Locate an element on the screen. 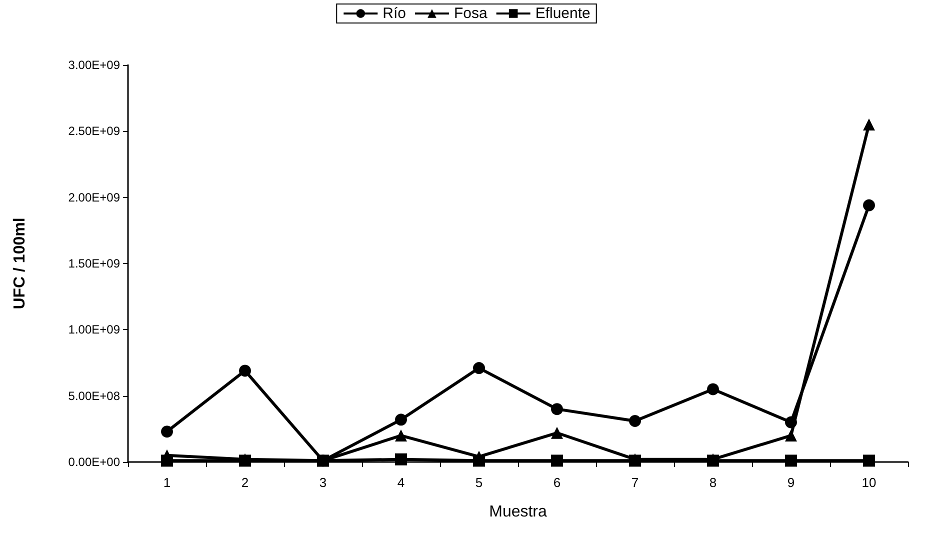 Image resolution: width=933 pixels, height=539 pixels. y-tick-label: 0.00E+00 is located at coordinates (94, 462).